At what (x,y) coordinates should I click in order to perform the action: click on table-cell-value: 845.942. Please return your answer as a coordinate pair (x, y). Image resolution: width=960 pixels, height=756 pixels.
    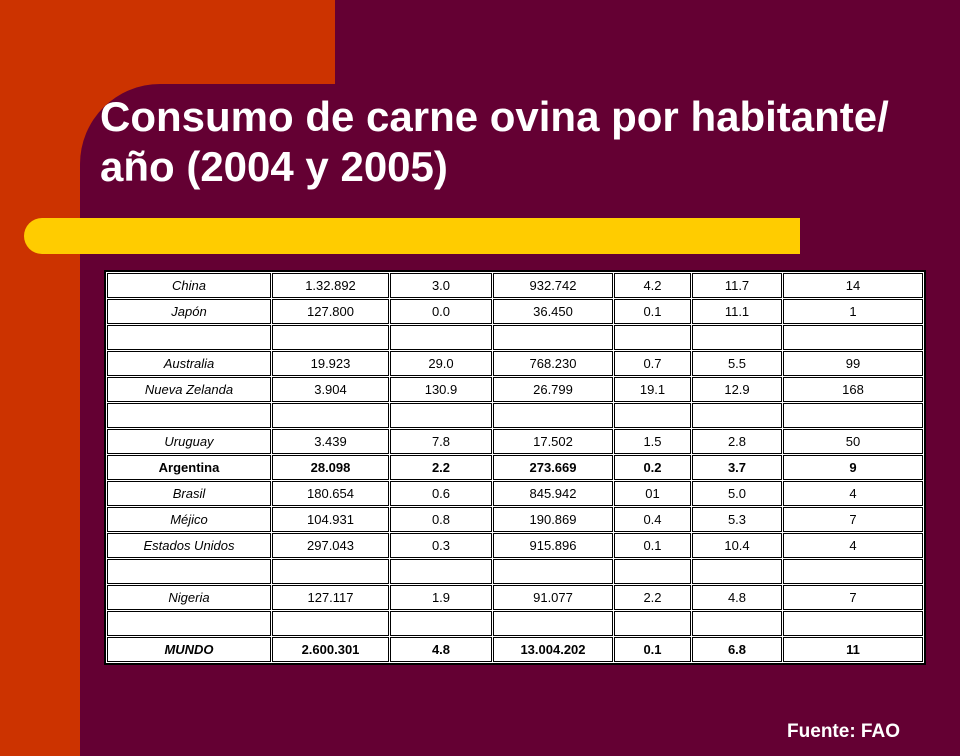
    Looking at the image, I should click on (553, 493).